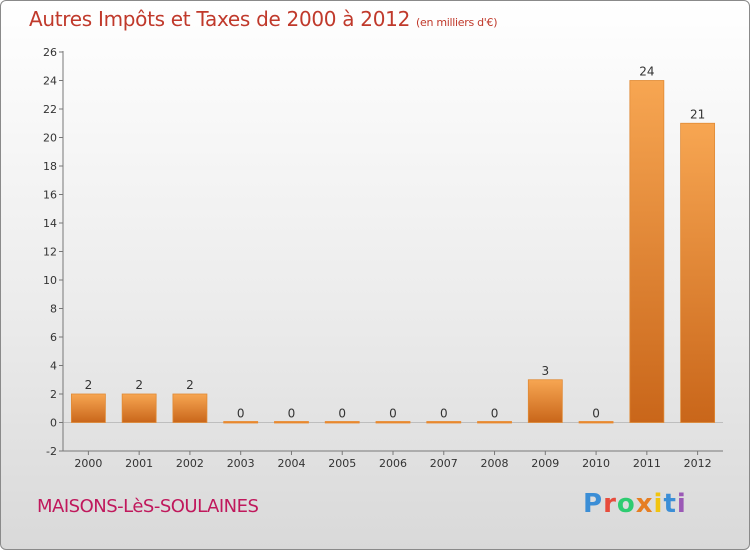  I want to click on x-tick-label: 2007, so click(444, 463).